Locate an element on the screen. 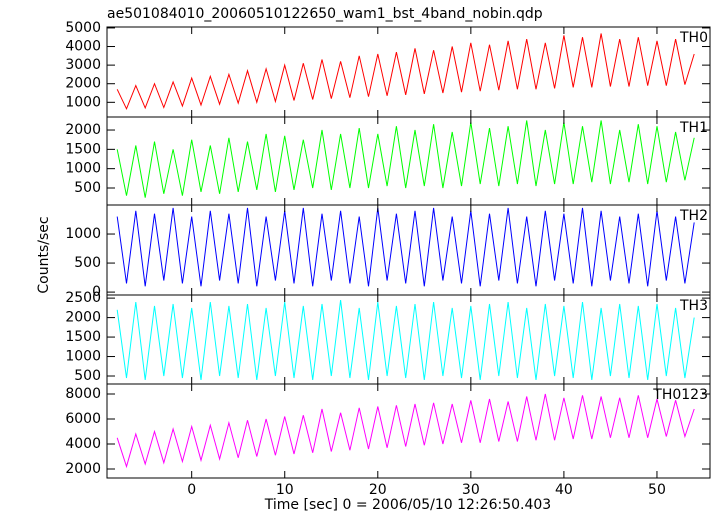 The image size is (717, 520). y-axis-label: Counts/sec is located at coordinates (44, 254).